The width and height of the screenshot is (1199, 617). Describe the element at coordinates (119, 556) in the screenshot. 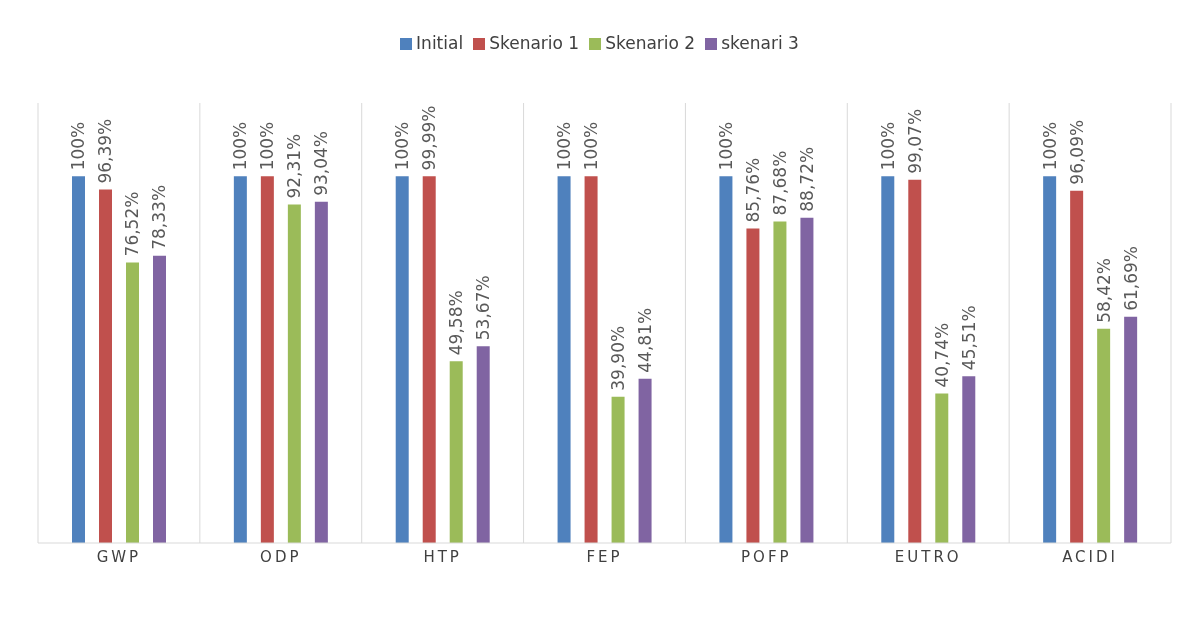

I see `x-tick-label: GWP` at that location.